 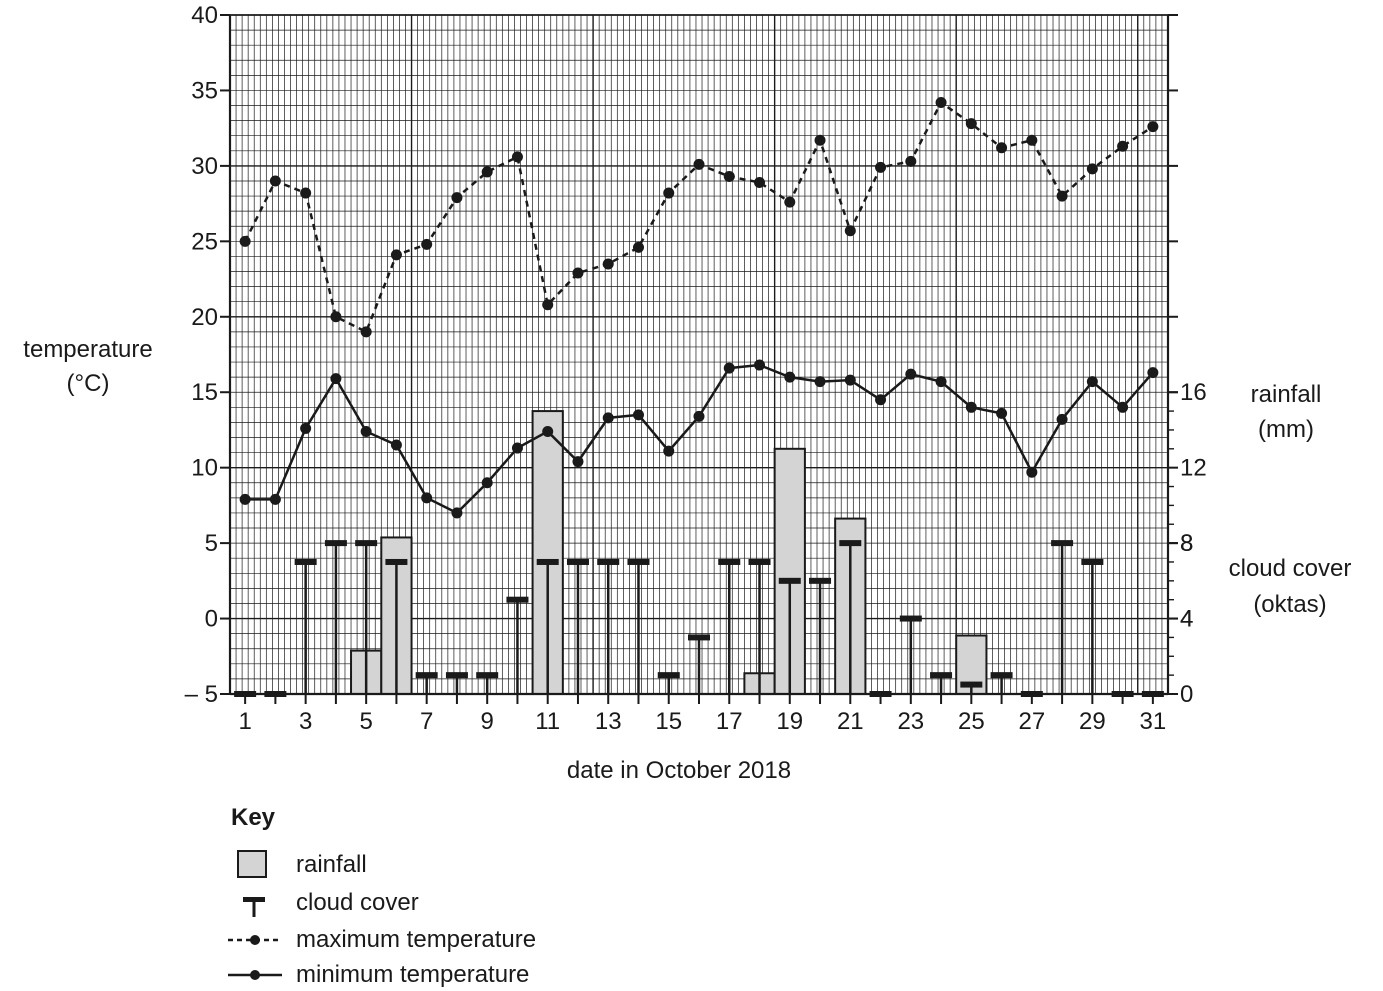 I want to click on cloud-axis-tick-label: 8, so click(x=1186, y=543).